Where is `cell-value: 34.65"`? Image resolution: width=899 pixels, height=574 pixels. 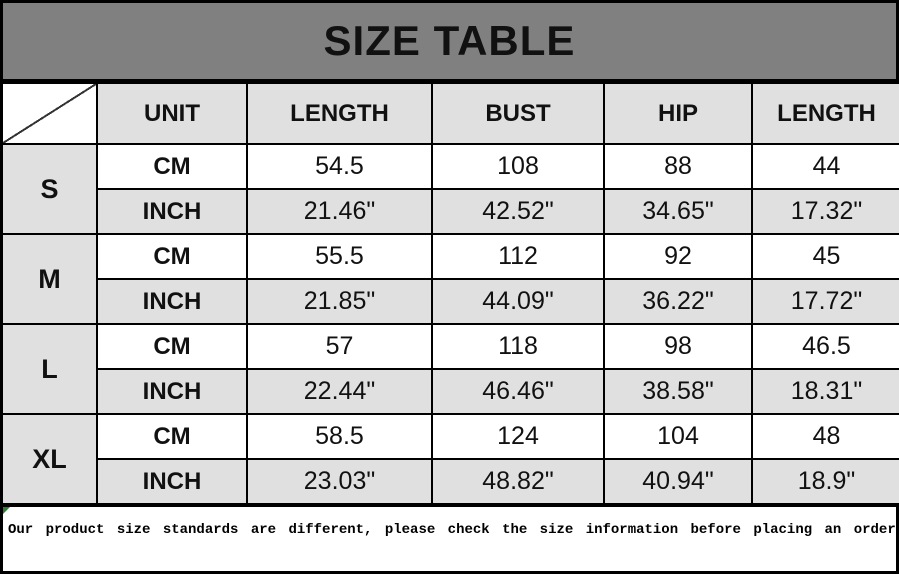 cell-value: 34.65" is located at coordinates (678, 211).